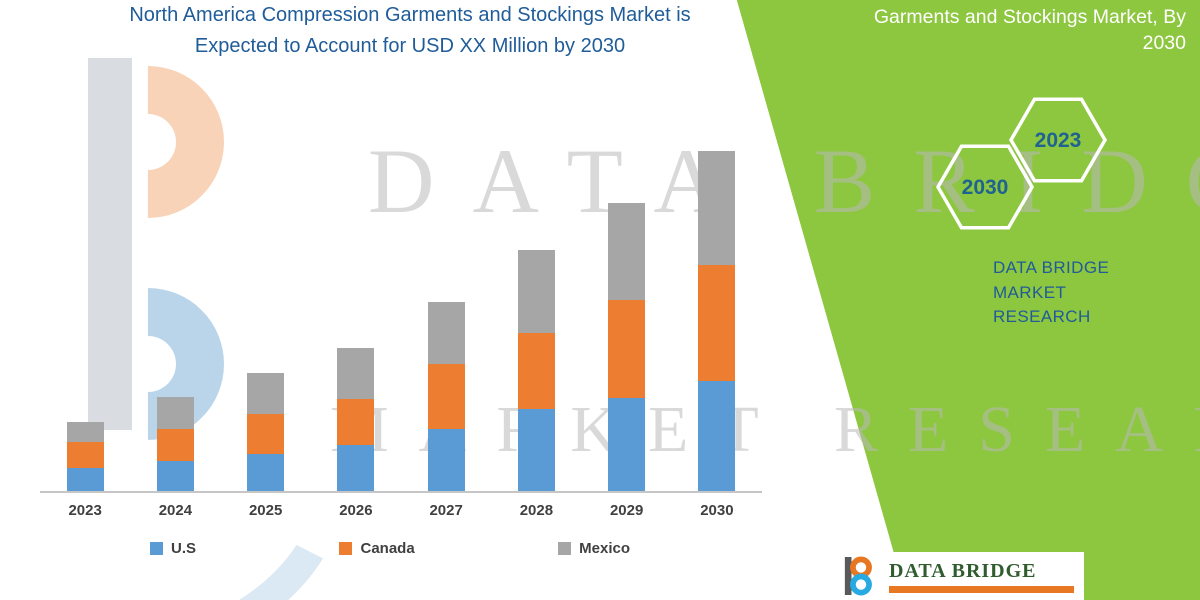  What do you see at coordinates (266, 393) in the screenshot?
I see `bar-segment-mexico-2025` at bounding box center [266, 393].